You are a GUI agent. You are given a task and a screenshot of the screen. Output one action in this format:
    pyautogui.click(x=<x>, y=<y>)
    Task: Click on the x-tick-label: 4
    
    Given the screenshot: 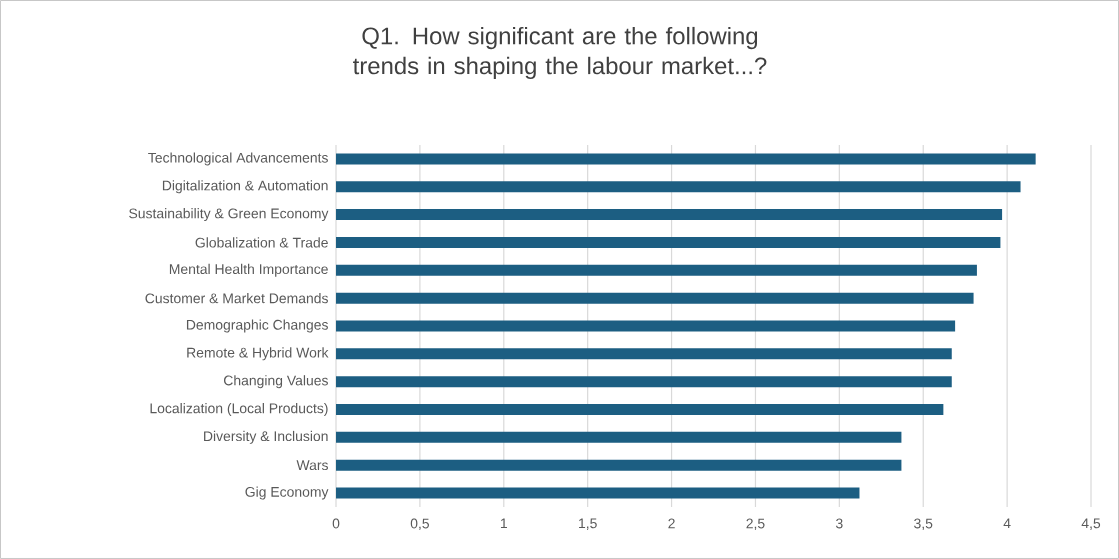 What is the action you would take?
    pyautogui.click(x=1007, y=523)
    